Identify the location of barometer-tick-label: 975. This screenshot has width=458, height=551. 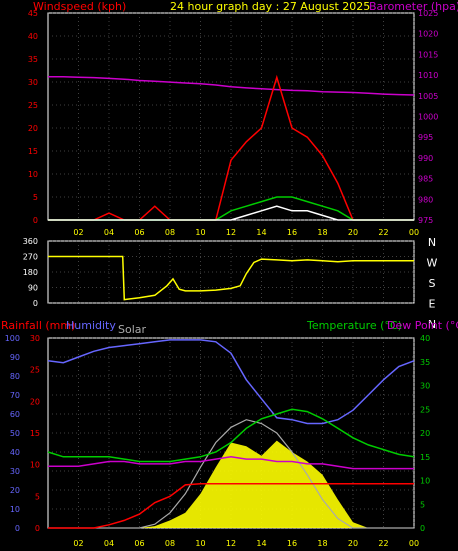
(425, 220).